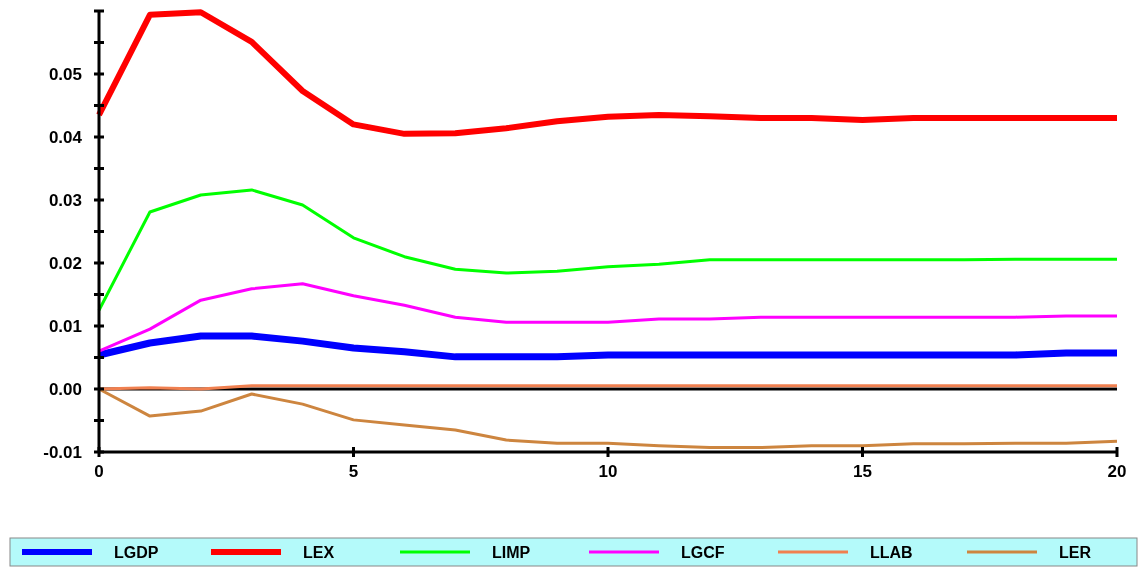 This screenshot has height=569, width=1140. What do you see at coordinates (319, 552) in the screenshot?
I see `legend-label: LEX` at bounding box center [319, 552].